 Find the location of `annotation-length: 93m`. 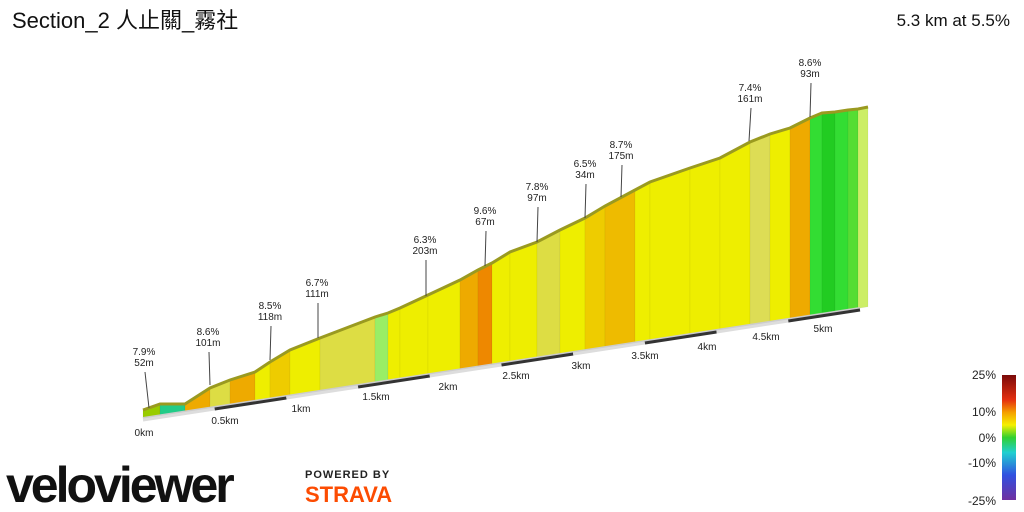

annotation-length: 93m is located at coordinates (809, 74).